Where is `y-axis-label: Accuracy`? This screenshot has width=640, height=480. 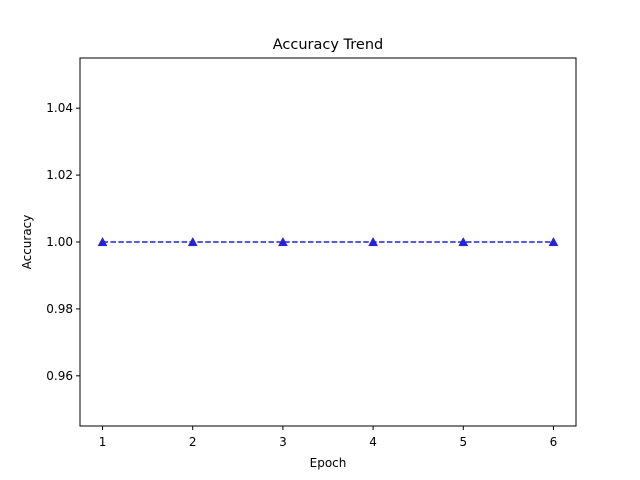 y-axis-label: Accuracy is located at coordinates (27, 242).